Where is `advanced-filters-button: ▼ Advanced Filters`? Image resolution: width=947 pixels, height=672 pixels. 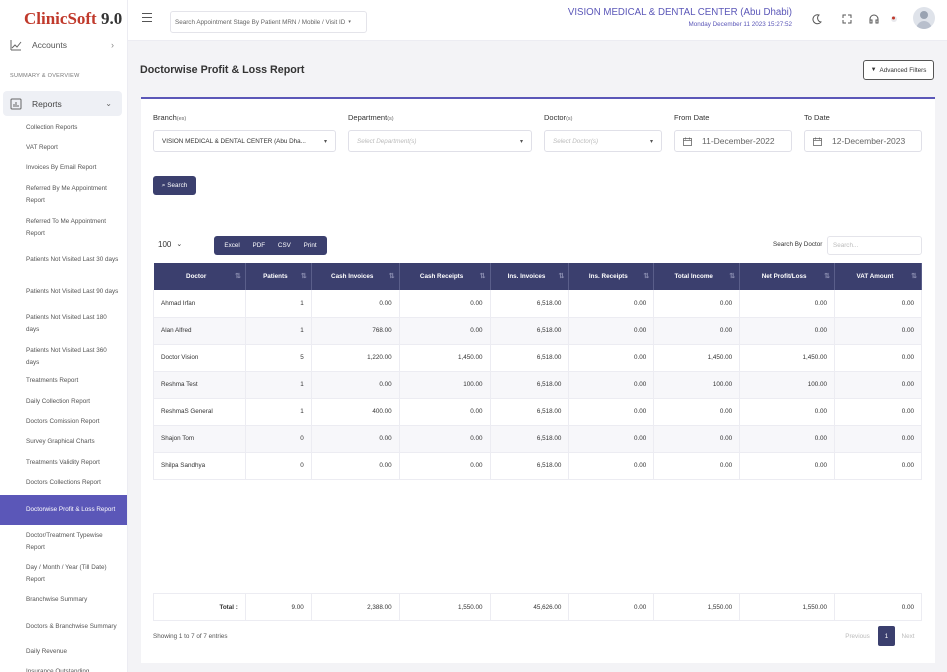 advanced-filters-button: ▼ Advanced Filters is located at coordinates (898, 70).